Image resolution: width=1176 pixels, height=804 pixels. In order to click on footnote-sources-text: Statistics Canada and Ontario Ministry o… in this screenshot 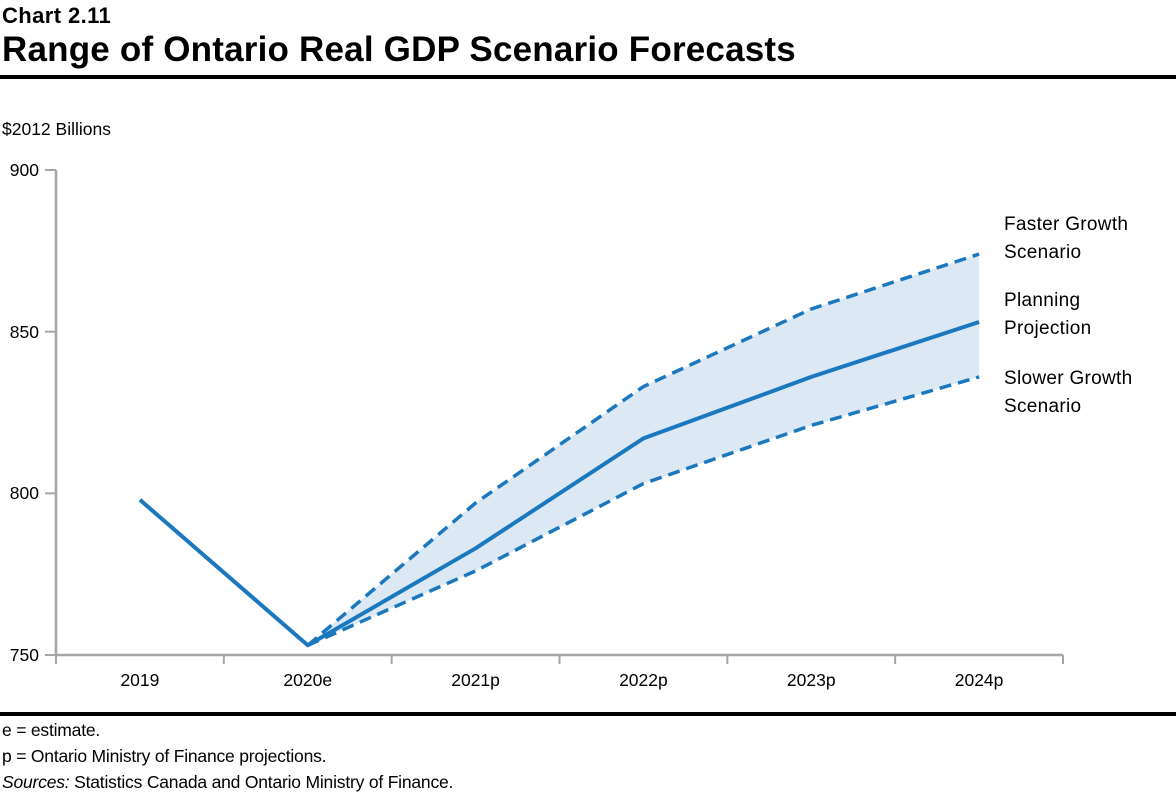, I will do `click(264, 782)`.